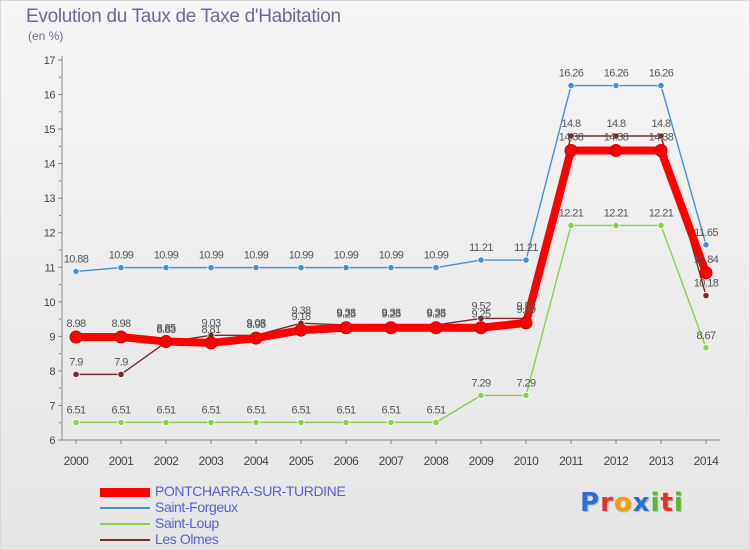 This screenshot has width=750, height=550. Describe the element at coordinates (187, 539) in the screenshot. I see `legend-label: Les Olmes` at that location.